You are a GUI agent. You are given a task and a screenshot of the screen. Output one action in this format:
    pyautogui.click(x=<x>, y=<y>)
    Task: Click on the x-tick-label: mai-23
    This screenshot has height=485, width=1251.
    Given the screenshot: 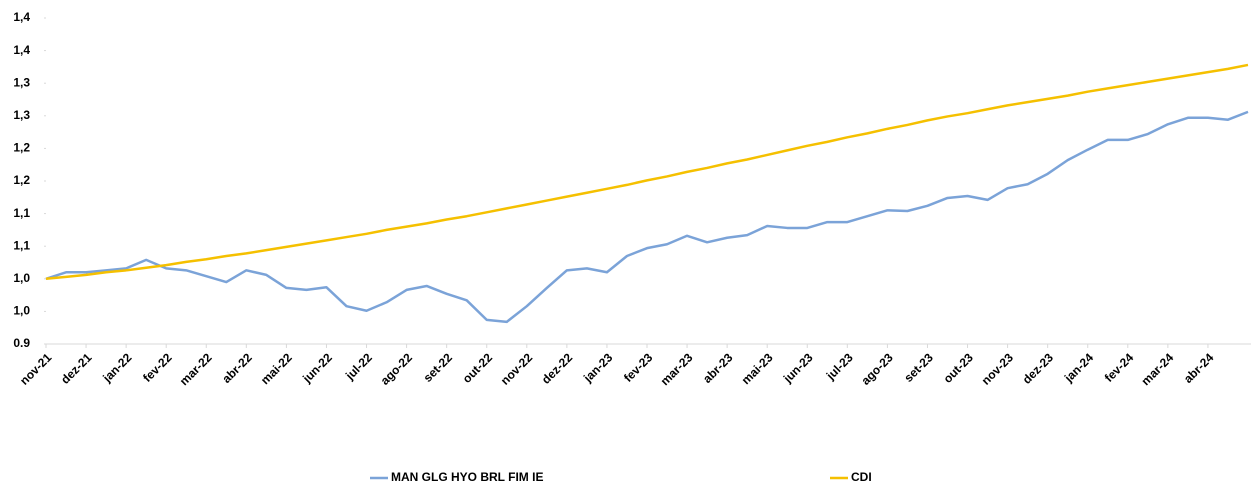 What is the action you would take?
    pyautogui.click(x=757, y=368)
    